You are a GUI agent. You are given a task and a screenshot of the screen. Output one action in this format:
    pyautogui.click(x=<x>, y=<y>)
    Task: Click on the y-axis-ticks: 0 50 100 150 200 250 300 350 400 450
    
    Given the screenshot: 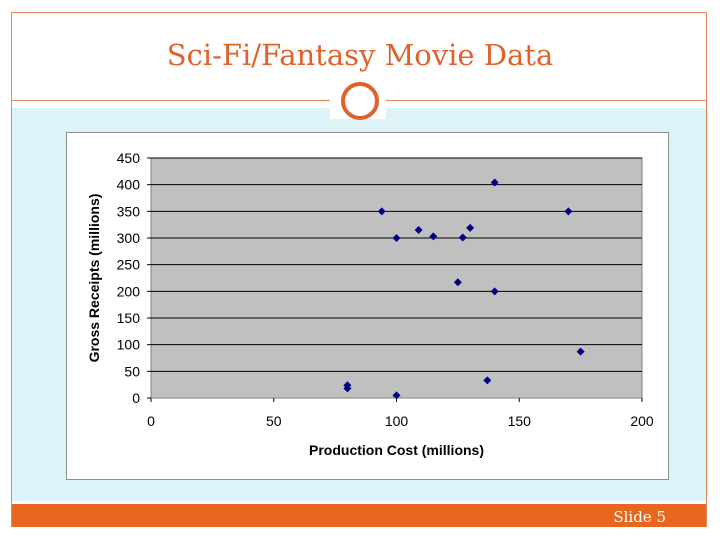 What is the action you would take?
    pyautogui.click(x=134, y=278)
    